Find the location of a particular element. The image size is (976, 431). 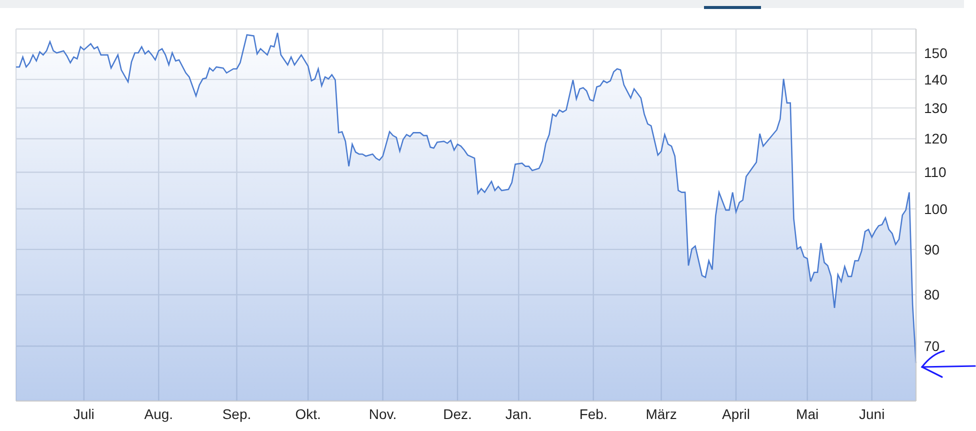

y-tick-label: 120 is located at coordinates (936, 138).